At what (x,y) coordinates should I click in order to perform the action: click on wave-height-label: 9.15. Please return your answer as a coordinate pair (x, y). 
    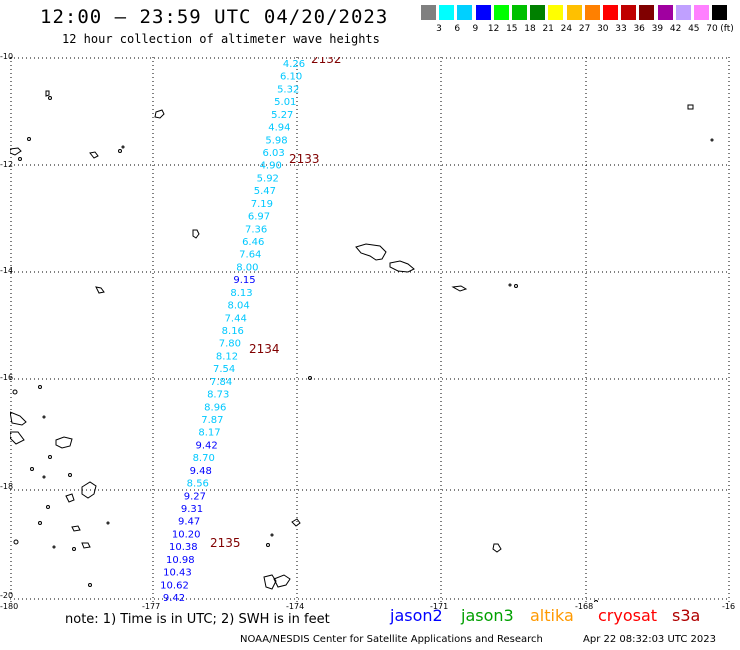
    Looking at the image, I should click on (244, 280).